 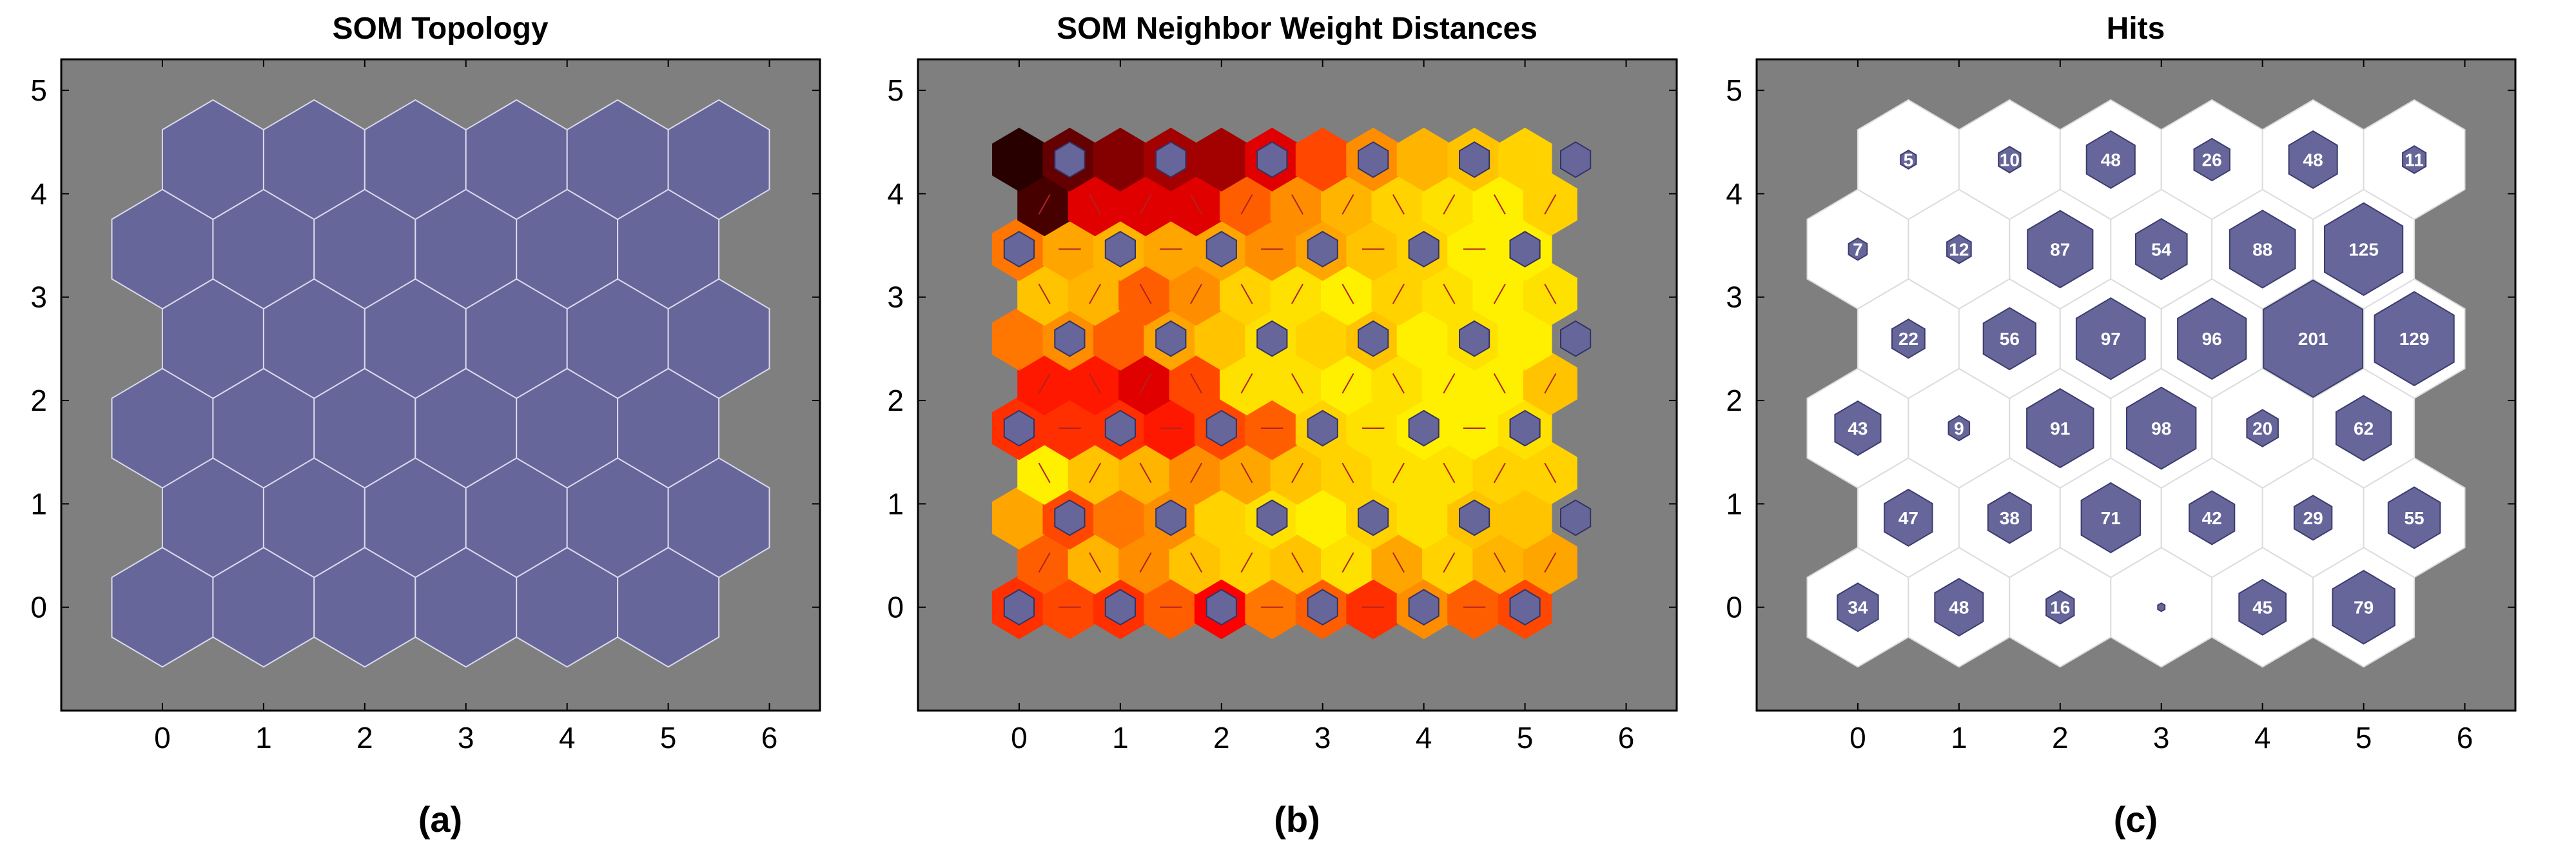 I want to click on hit-count-label: 20, so click(x=2262, y=428).